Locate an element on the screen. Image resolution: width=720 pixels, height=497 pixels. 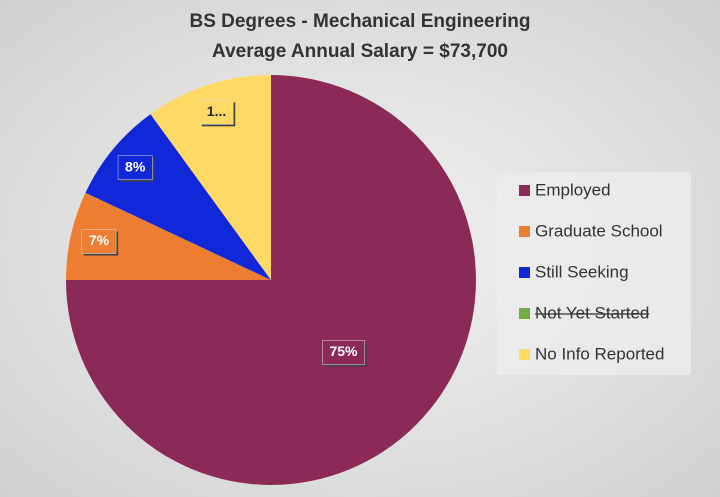
value-label: 75% is located at coordinates (343, 351).